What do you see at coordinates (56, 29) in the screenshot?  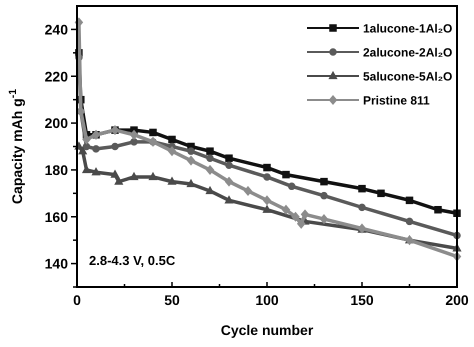 I see `y-tick-label: 240` at bounding box center [56, 29].